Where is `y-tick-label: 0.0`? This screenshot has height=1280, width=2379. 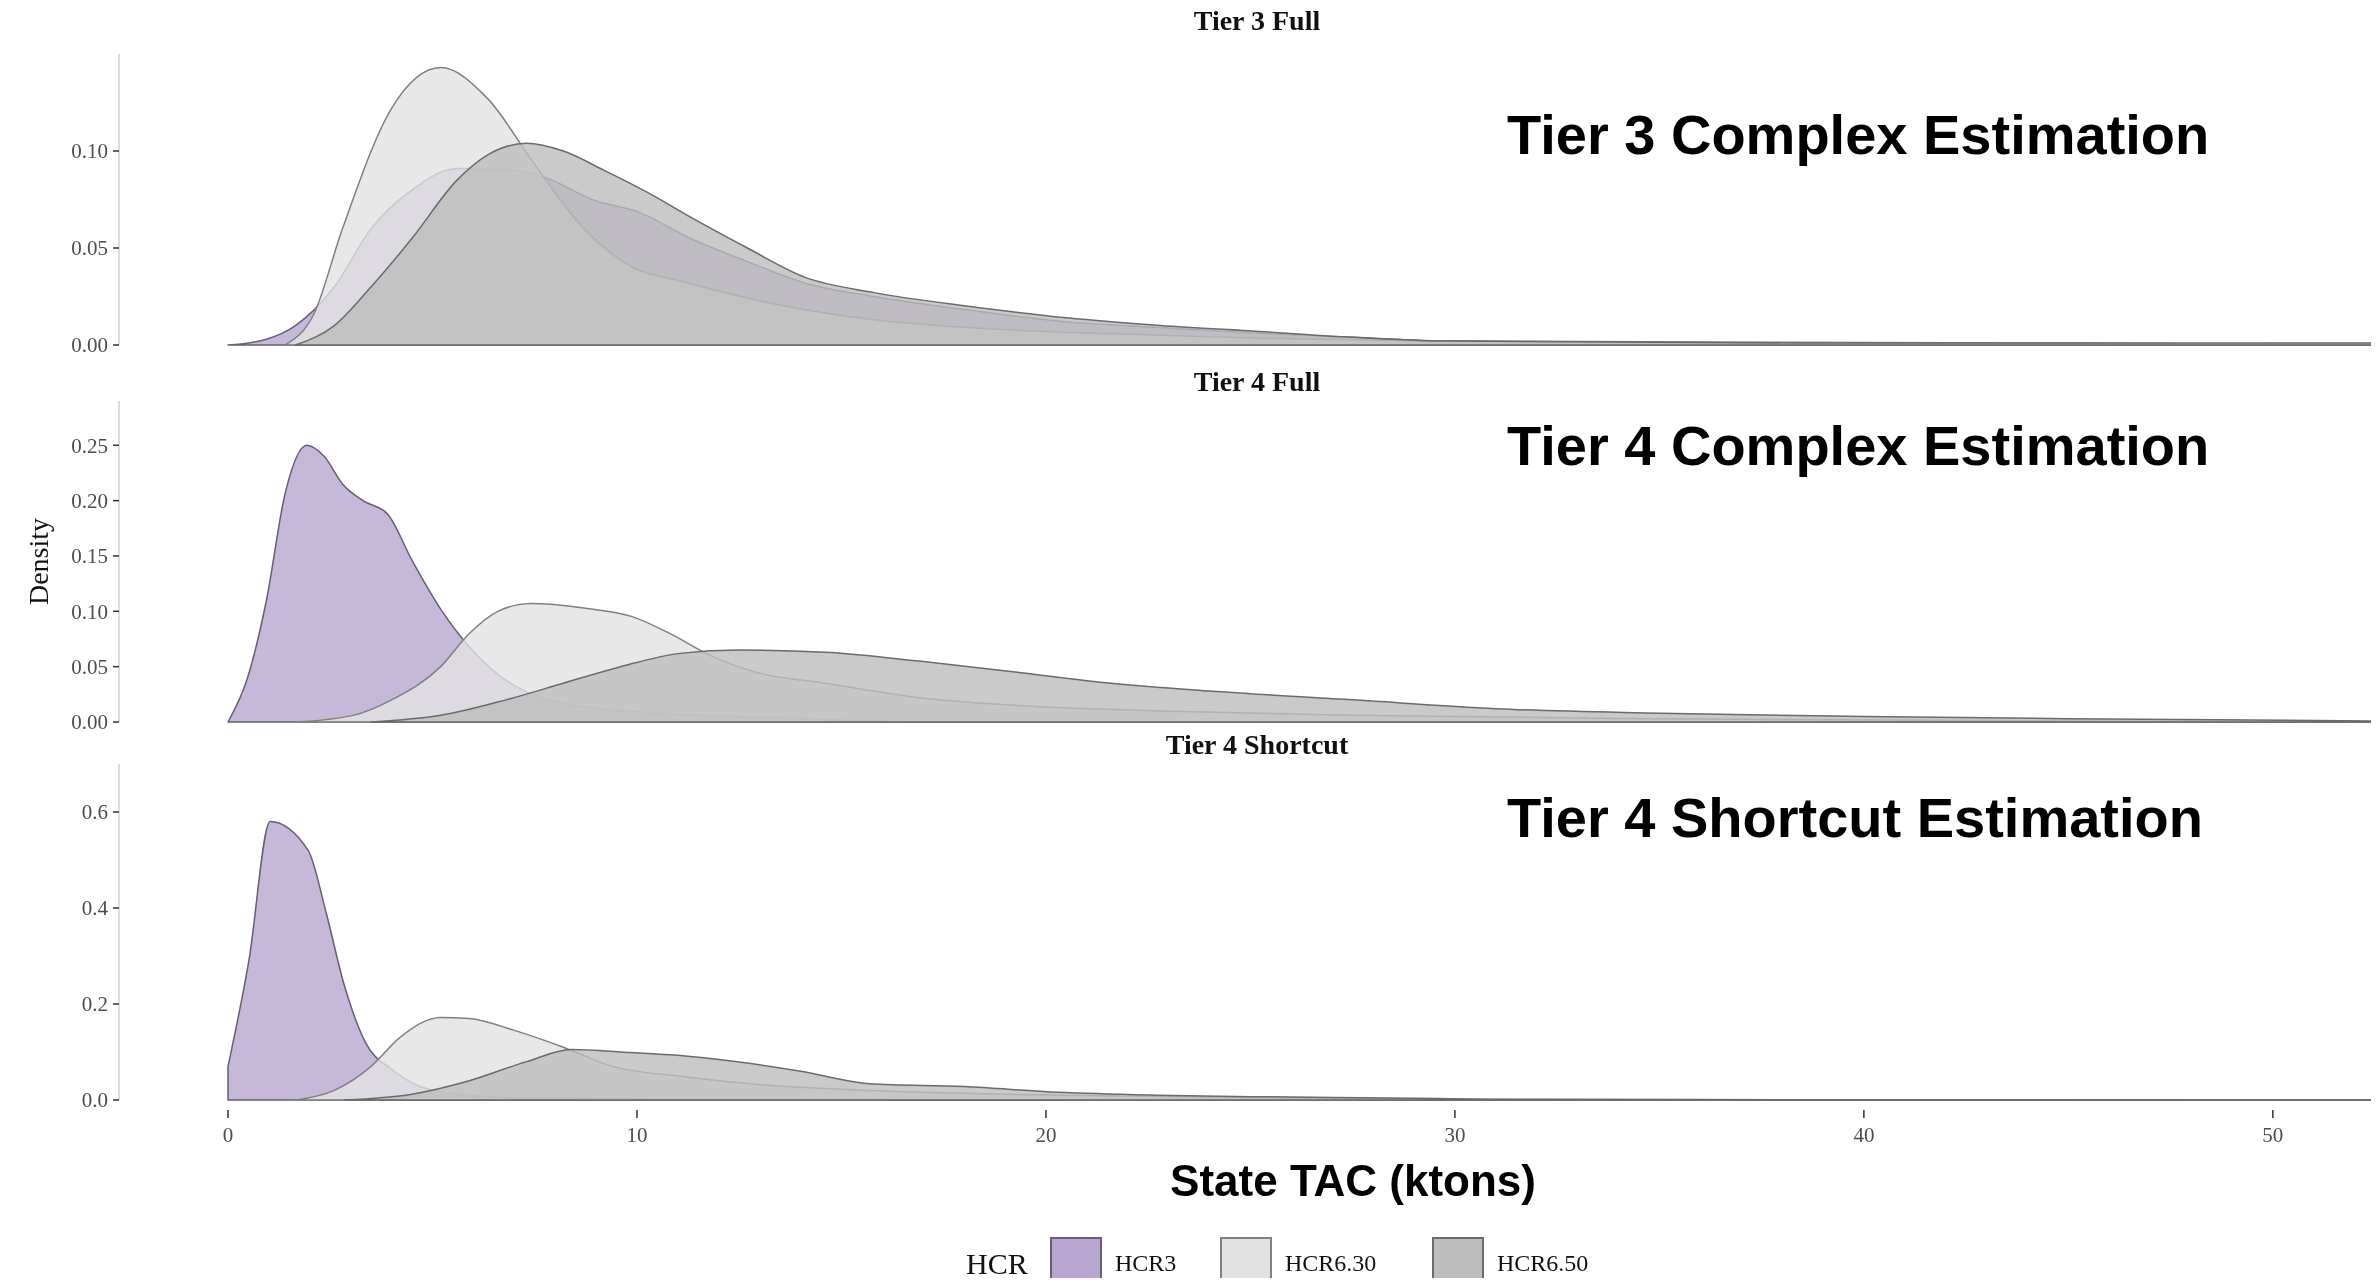 y-tick-label: 0.0 is located at coordinates (94, 1100).